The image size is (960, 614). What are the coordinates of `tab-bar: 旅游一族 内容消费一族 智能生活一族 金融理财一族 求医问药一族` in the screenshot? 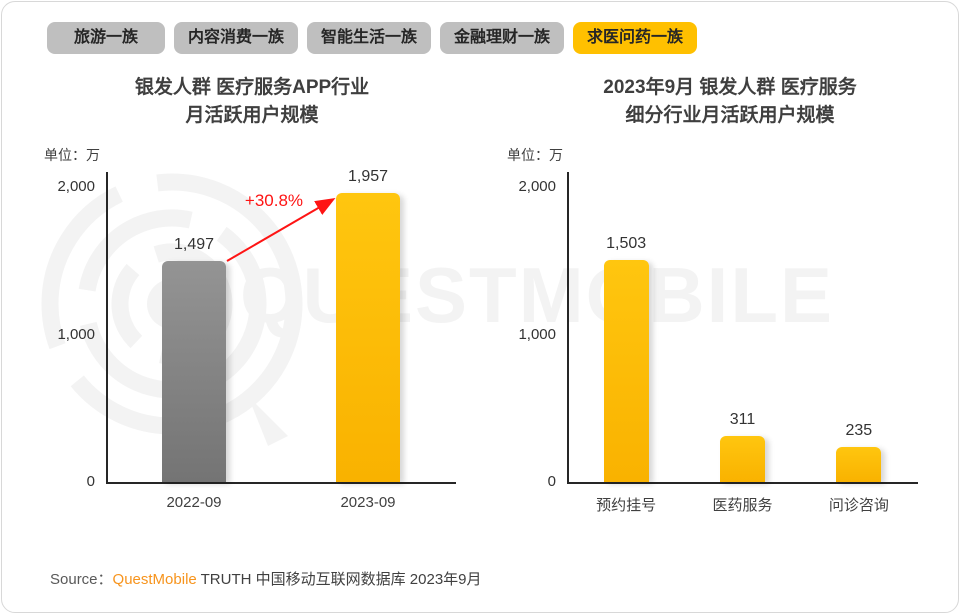 It's located at (372, 38).